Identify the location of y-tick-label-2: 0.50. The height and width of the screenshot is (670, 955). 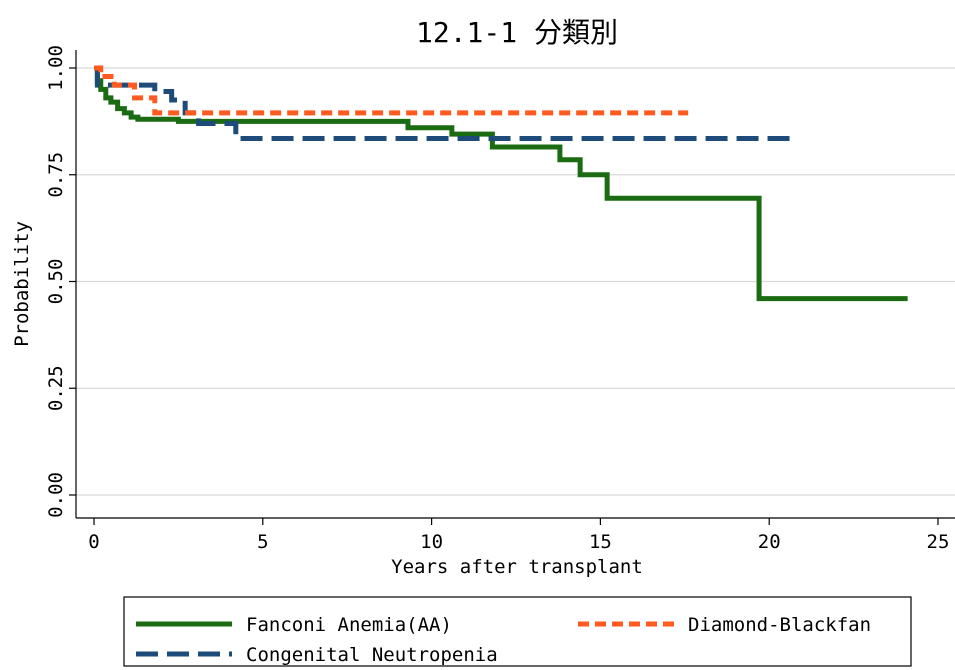
(56, 282).